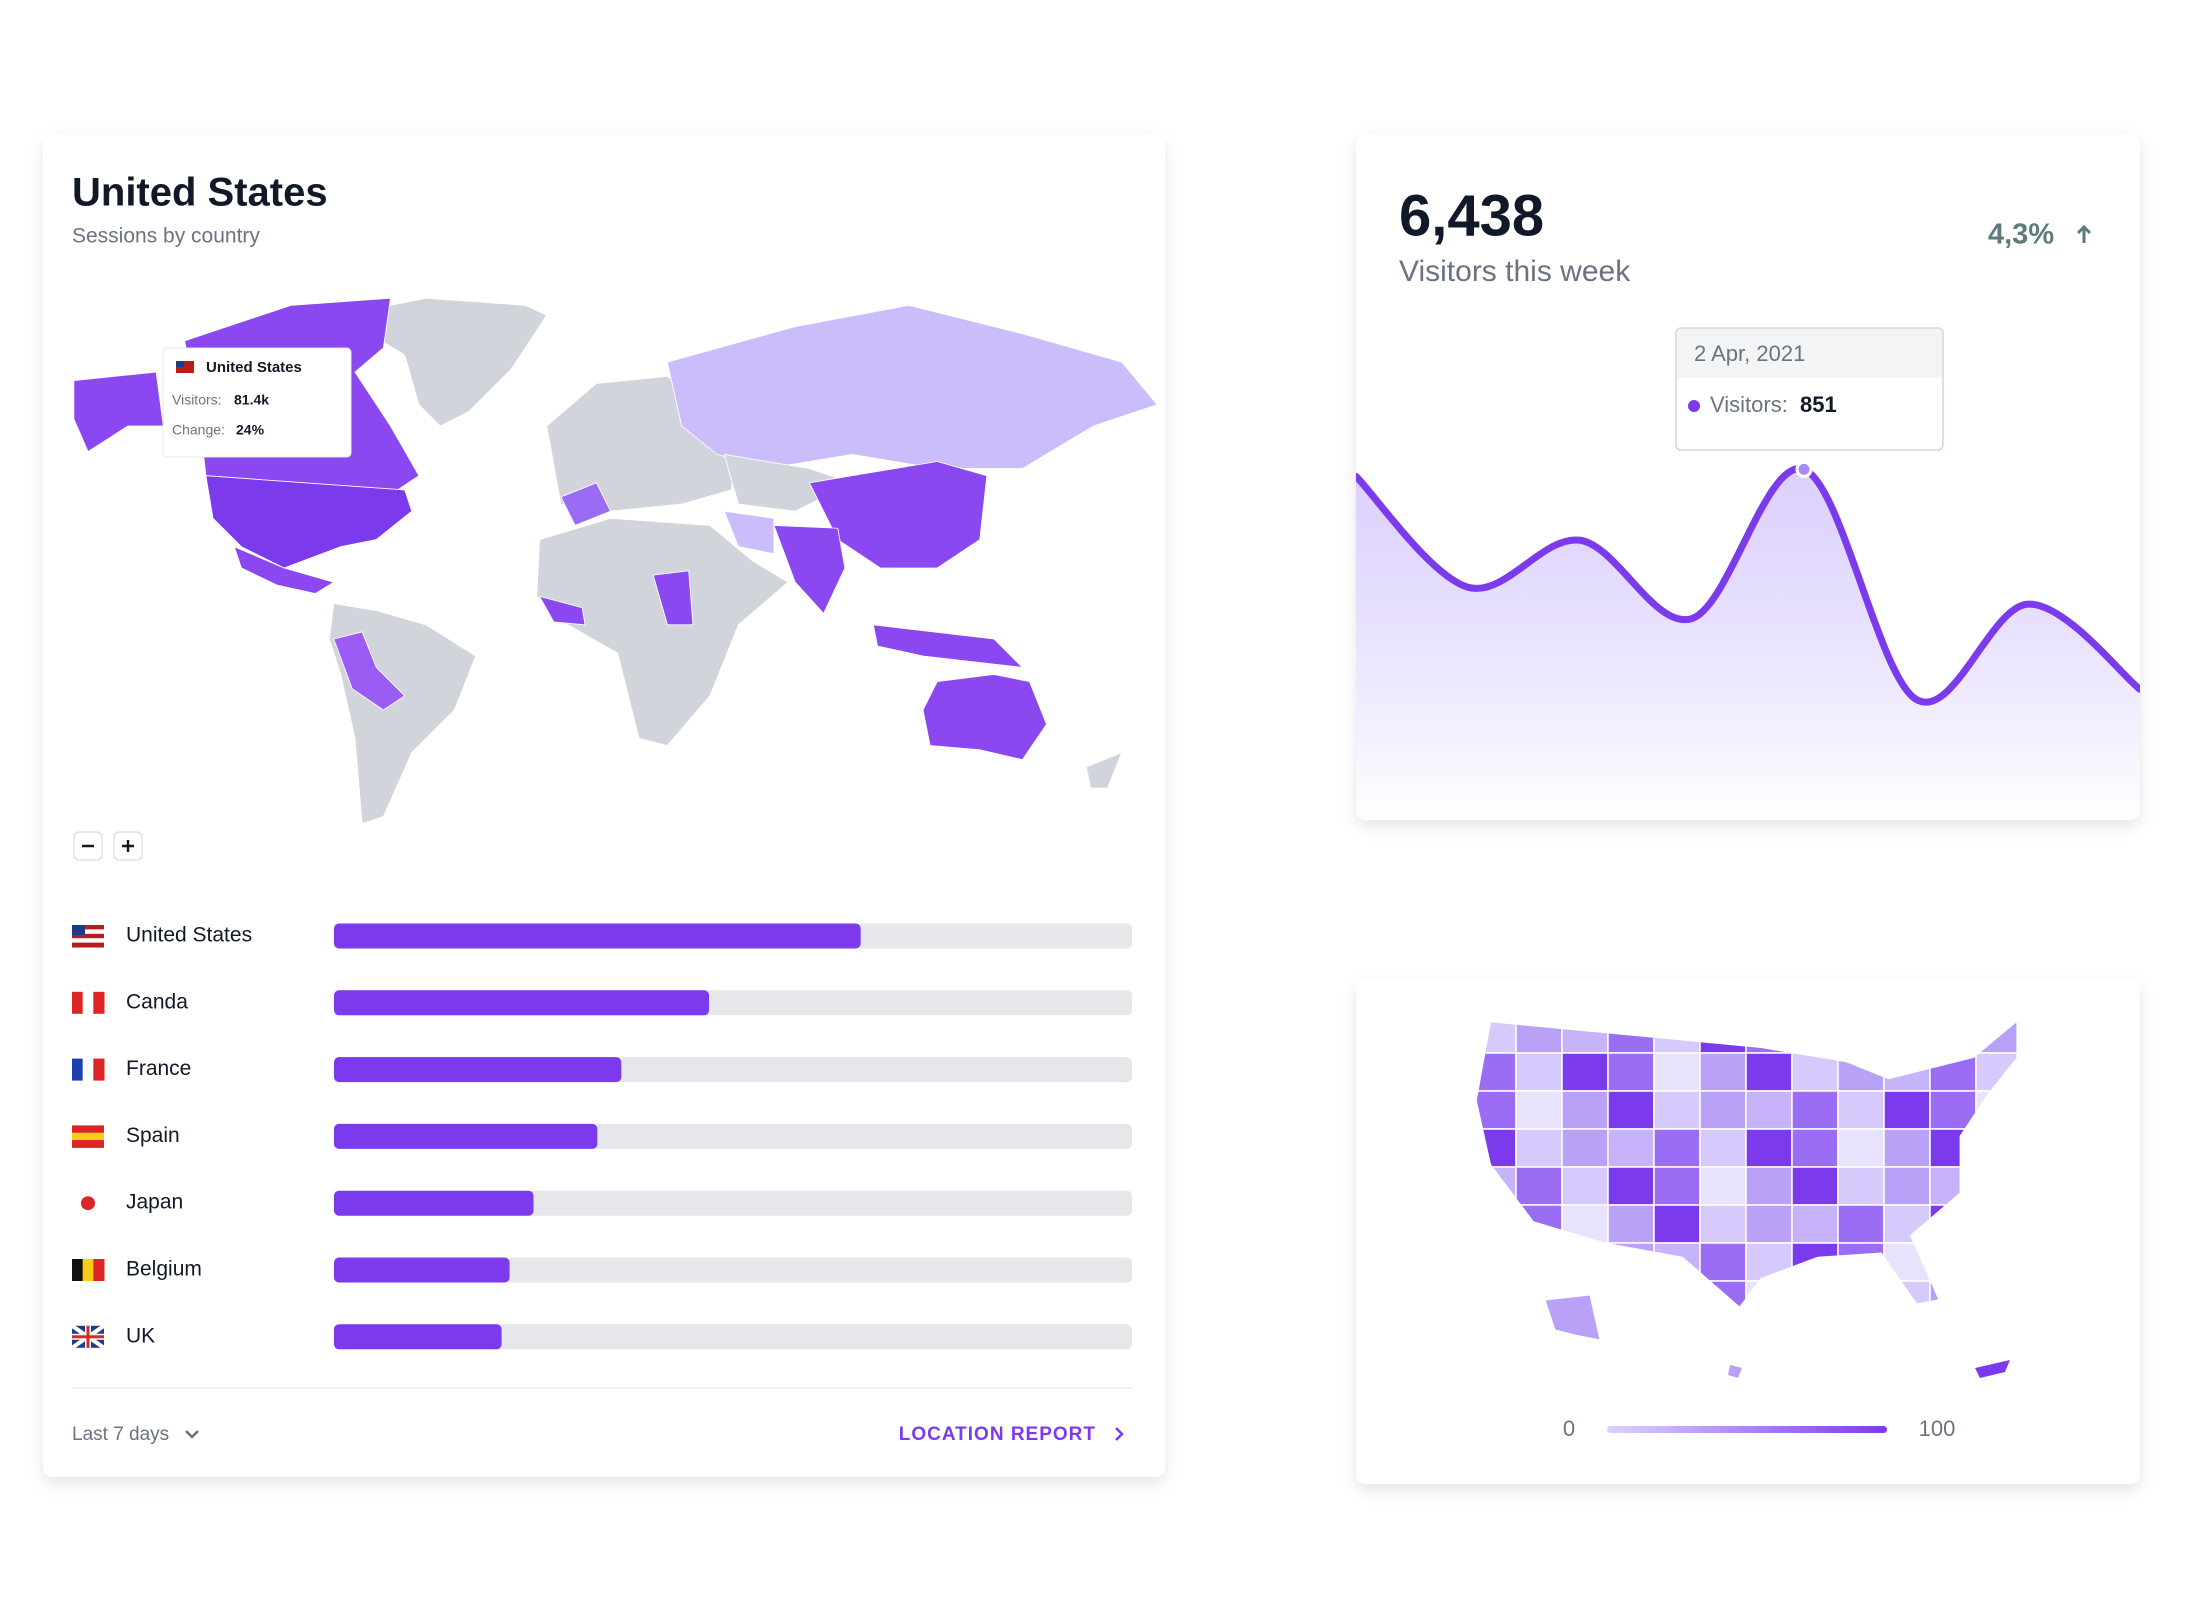 Image resolution: width=2200 pixels, height=1600 pixels. Describe the element at coordinates (997, 1434) in the screenshot. I see `link-label: LOCATION REPORT` at that location.